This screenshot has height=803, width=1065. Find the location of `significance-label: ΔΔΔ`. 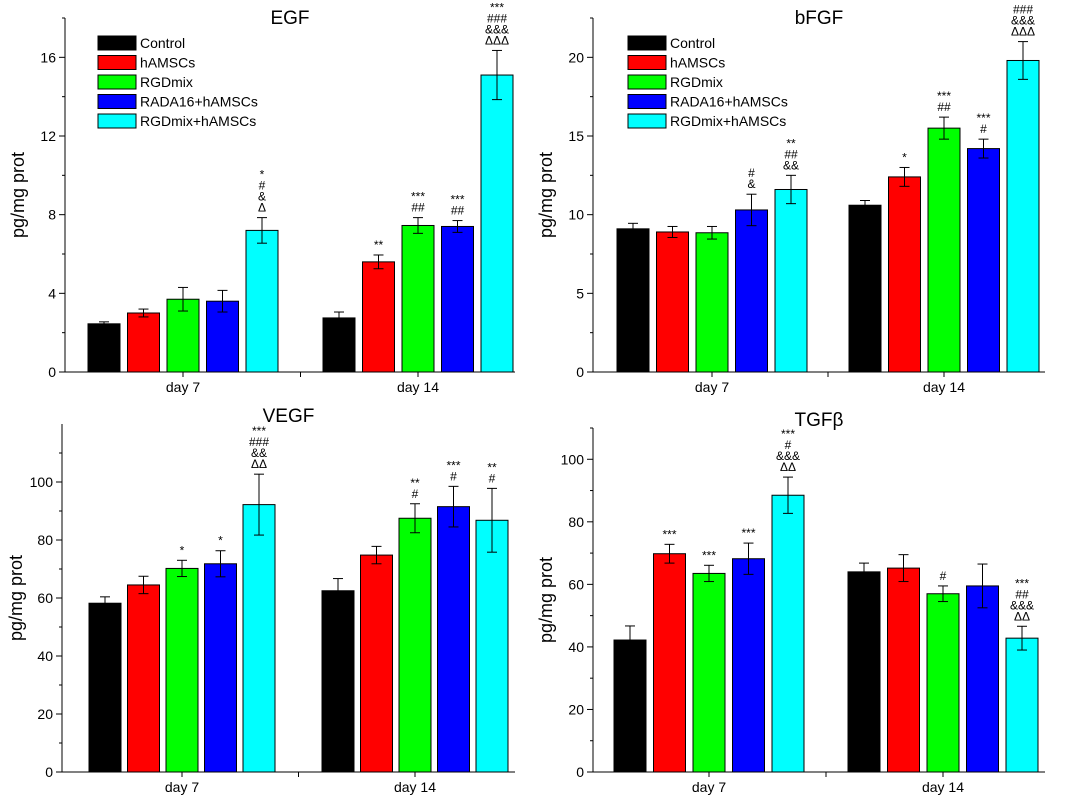

significance-label: ΔΔΔ is located at coordinates (497, 40).